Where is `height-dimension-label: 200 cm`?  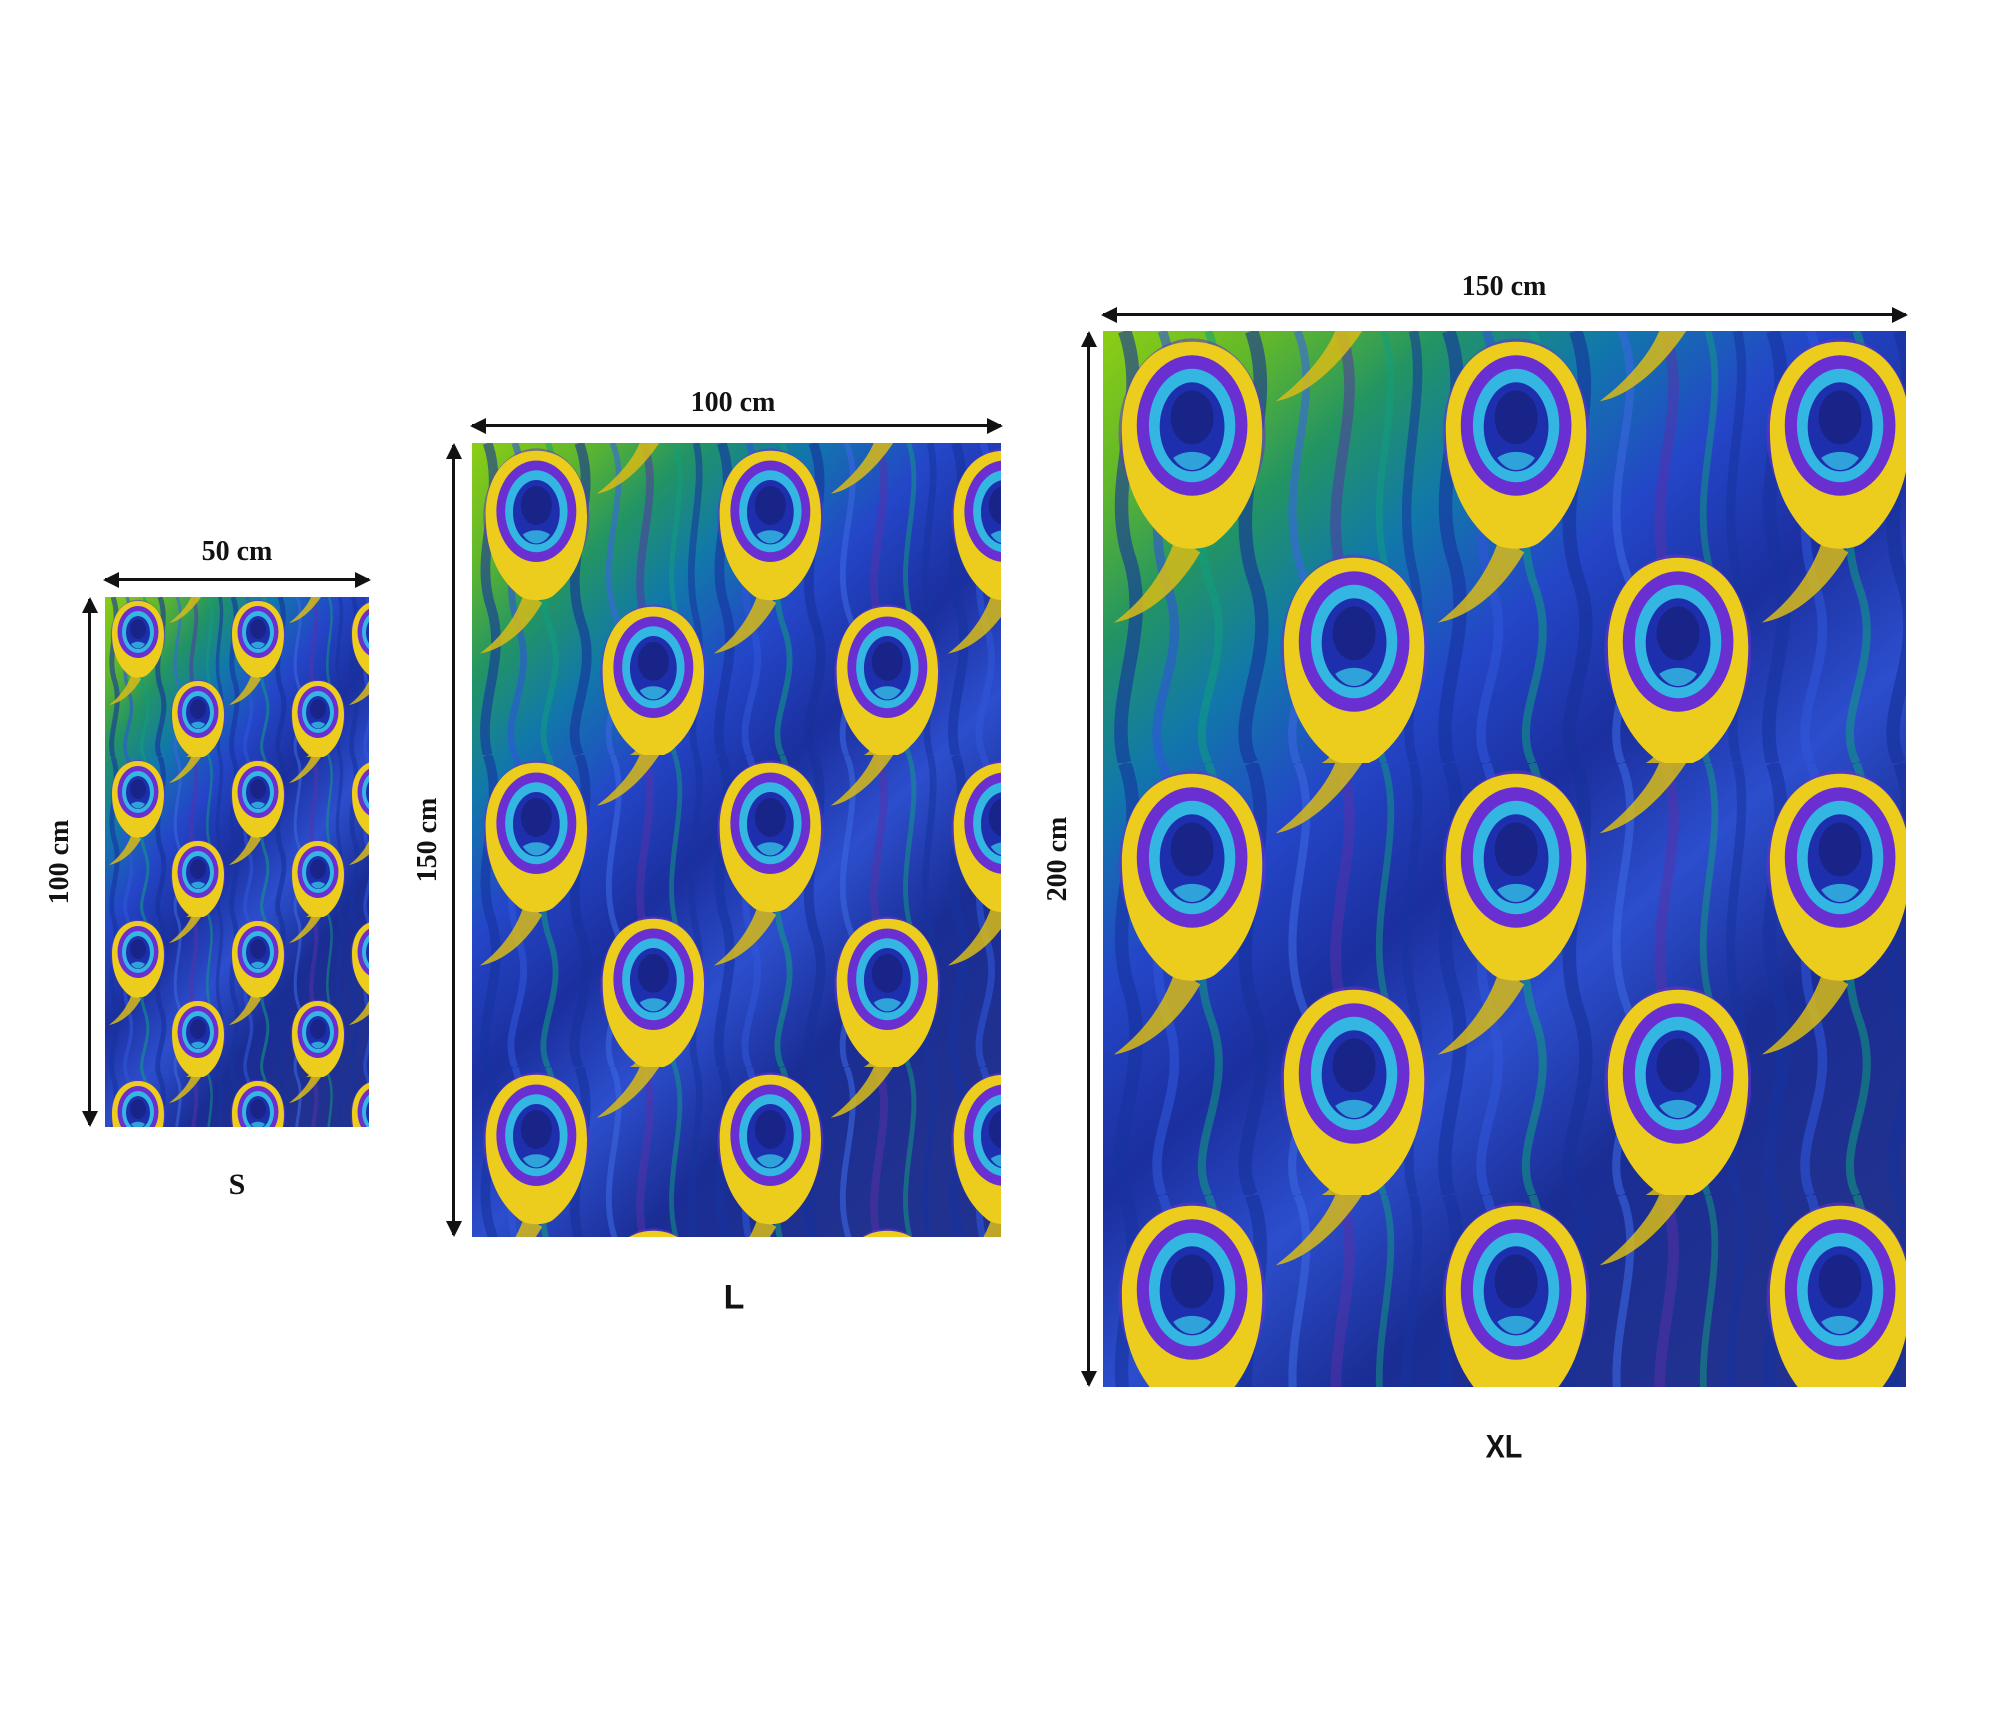 height-dimension-label: 200 cm is located at coordinates (1057, 859).